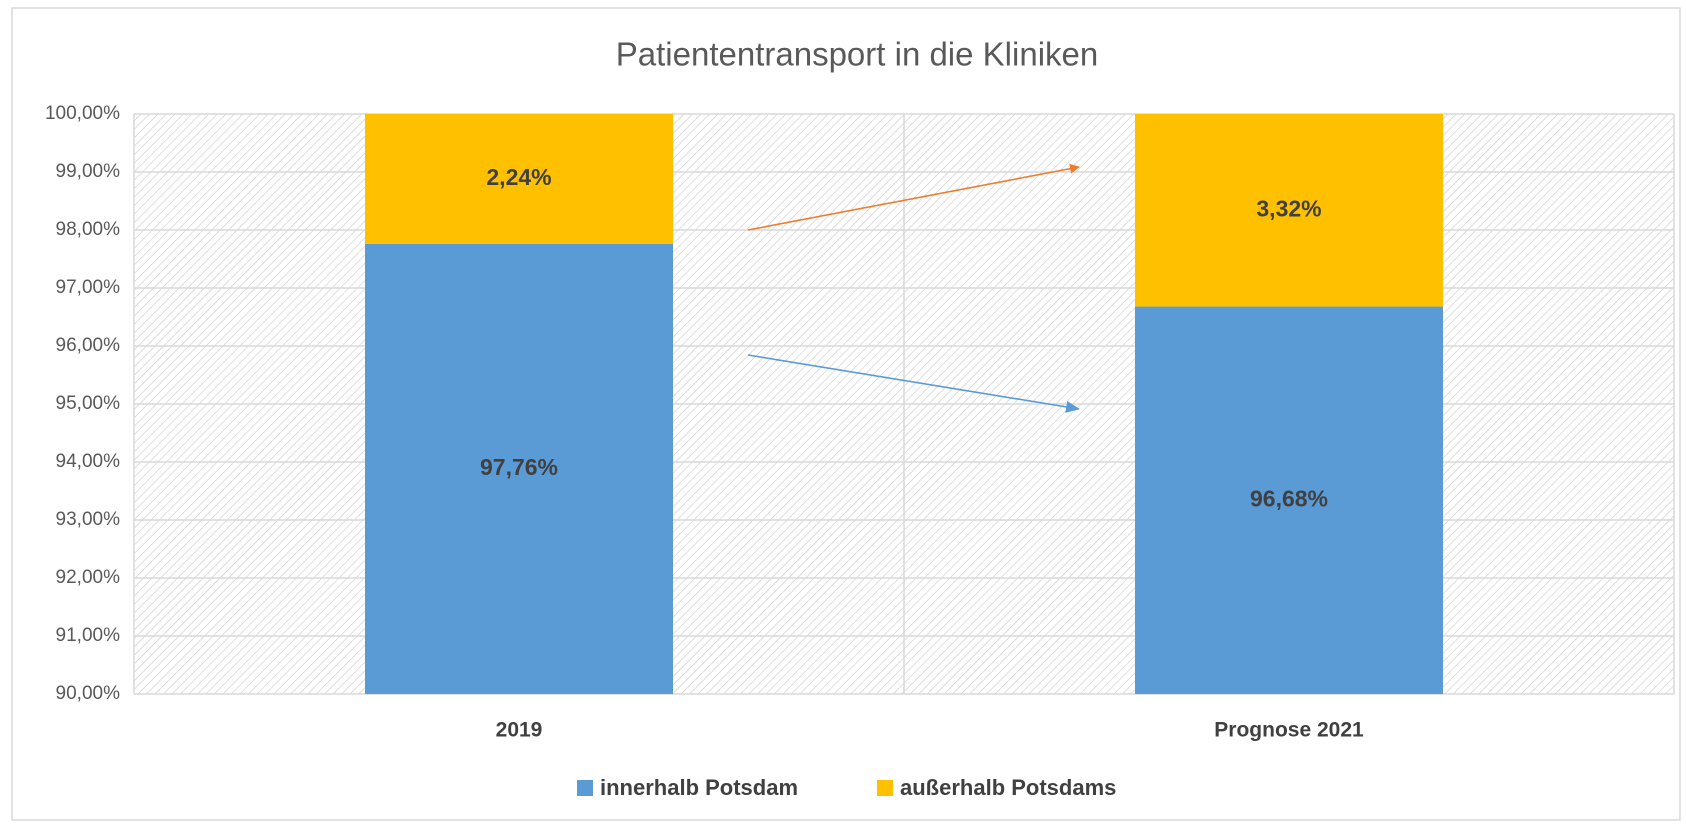 This screenshot has width=1686, height=825. What do you see at coordinates (88, 693) in the screenshot?
I see `y-tick-label: 90,00%` at bounding box center [88, 693].